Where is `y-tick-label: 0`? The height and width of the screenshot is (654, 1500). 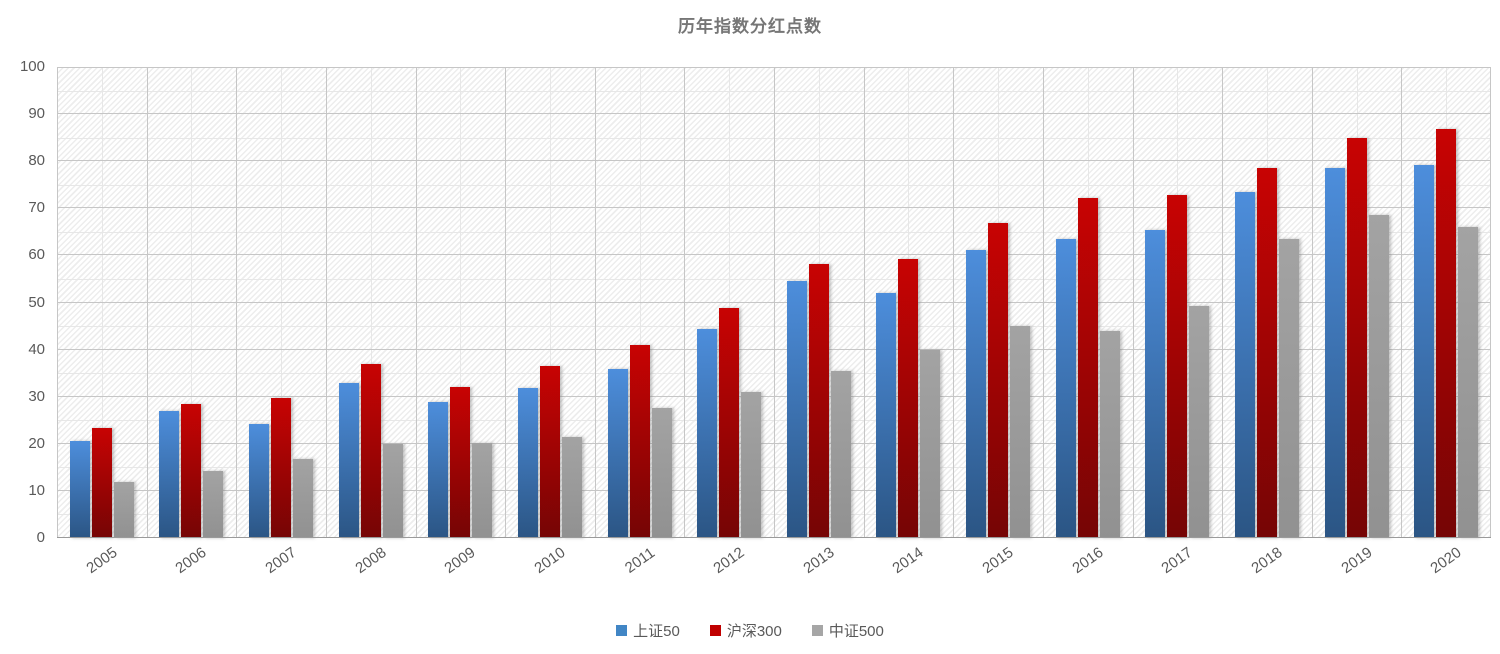
y-tick-label: 0 is located at coordinates (40, 537).